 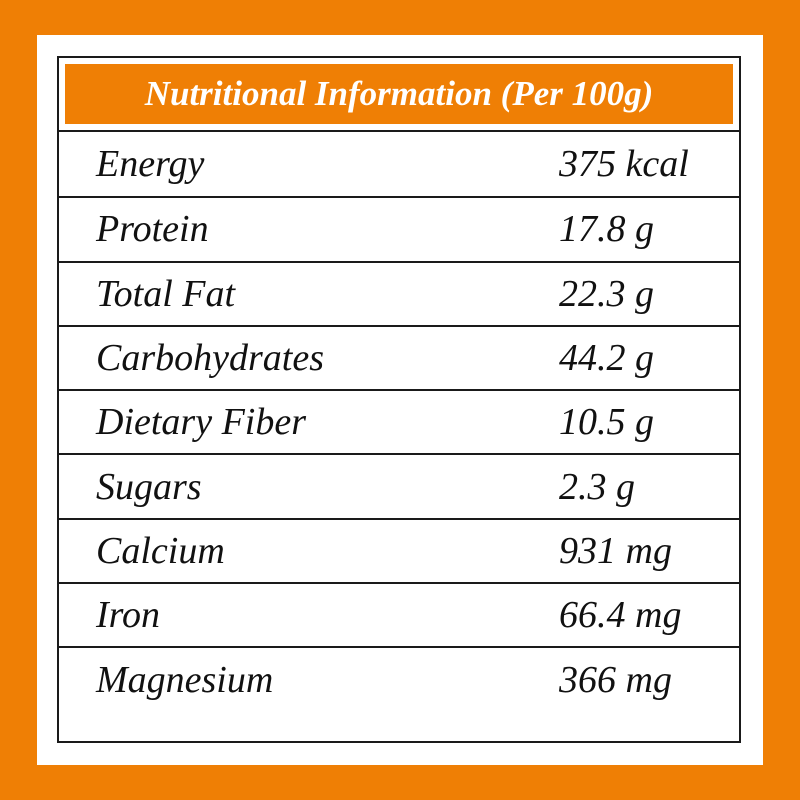 I want to click on header-divider, so click(x=399, y=131).